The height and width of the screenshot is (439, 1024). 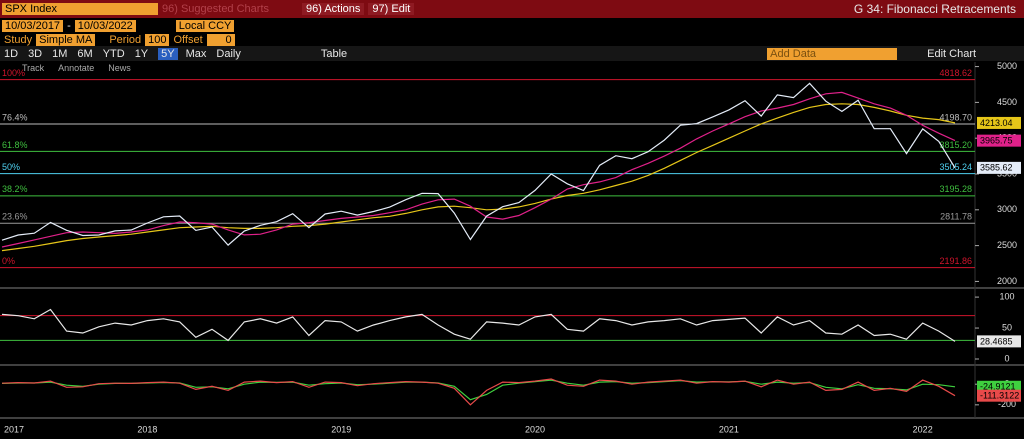 I want to click on actions-menu: 96) Actions, so click(x=333, y=9).